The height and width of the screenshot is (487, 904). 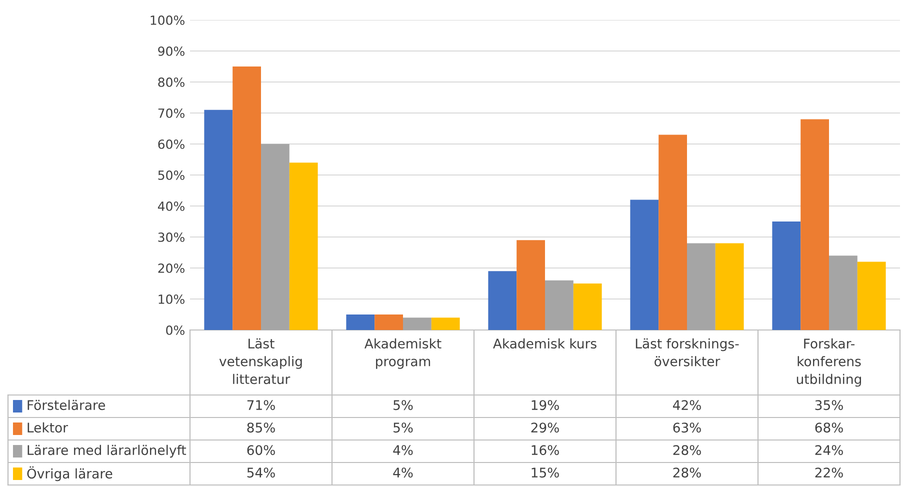 I want to click on data-label: 60%, so click(x=261, y=450).